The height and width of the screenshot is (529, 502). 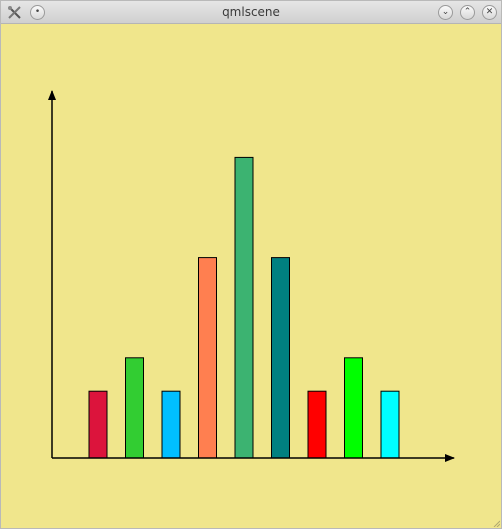 I want to click on close-button: ✕, so click(x=489, y=12).